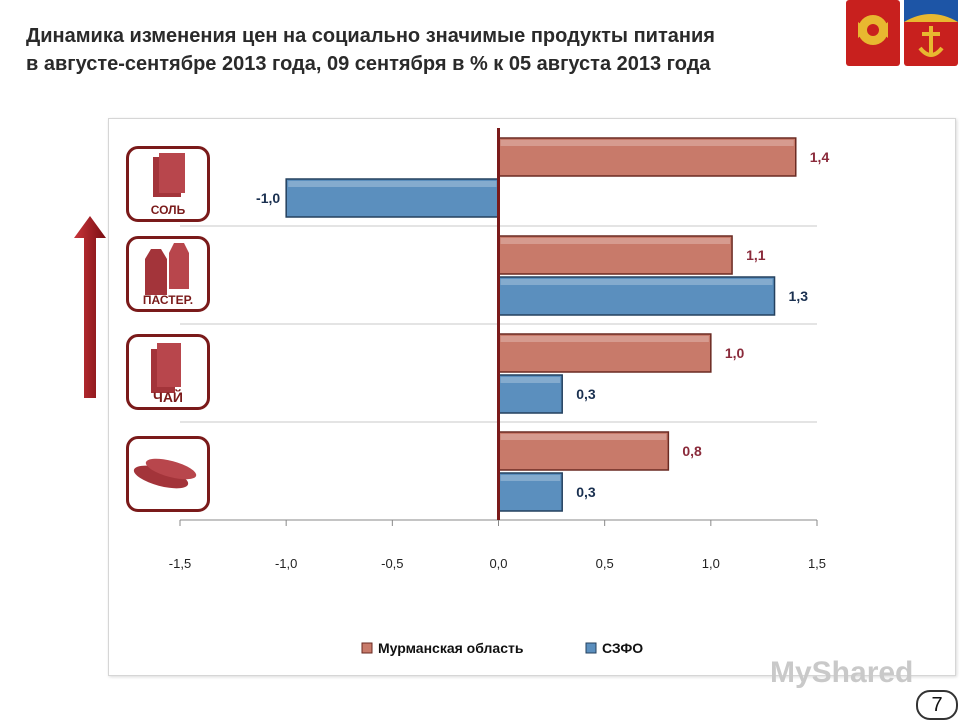 Image resolution: width=960 pixels, height=720 pixels. What do you see at coordinates (931, 33) in the screenshot?
I see `murmansk-emblem-icon` at bounding box center [931, 33].